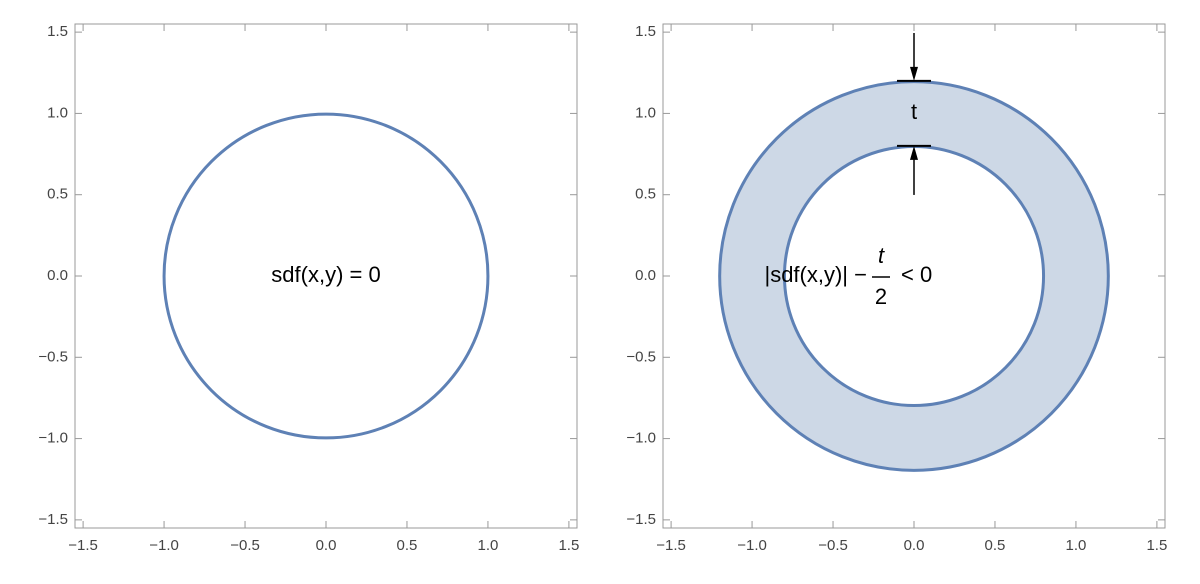 This screenshot has height=584, width=1200. What do you see at coordinates (815, 274) in the screenshot?
I see `annotation-left: |sdf(x,y)| −` at bounding box center [815, 274].